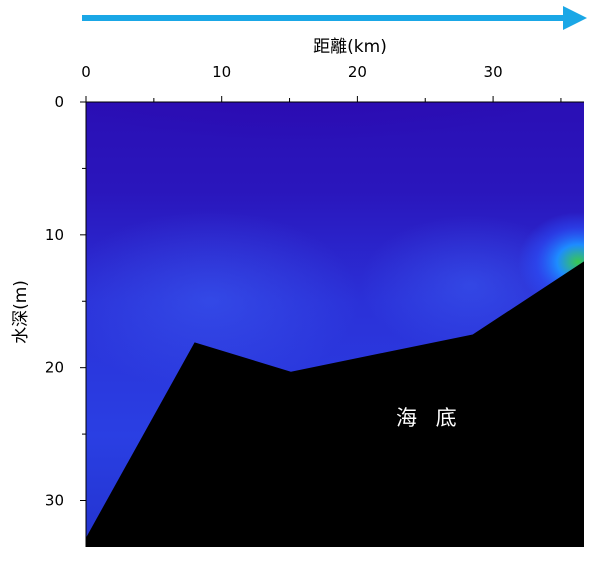 This screenshot has height=567, width=605. I want to click on y-tick-label: 20, so click(54, 368).